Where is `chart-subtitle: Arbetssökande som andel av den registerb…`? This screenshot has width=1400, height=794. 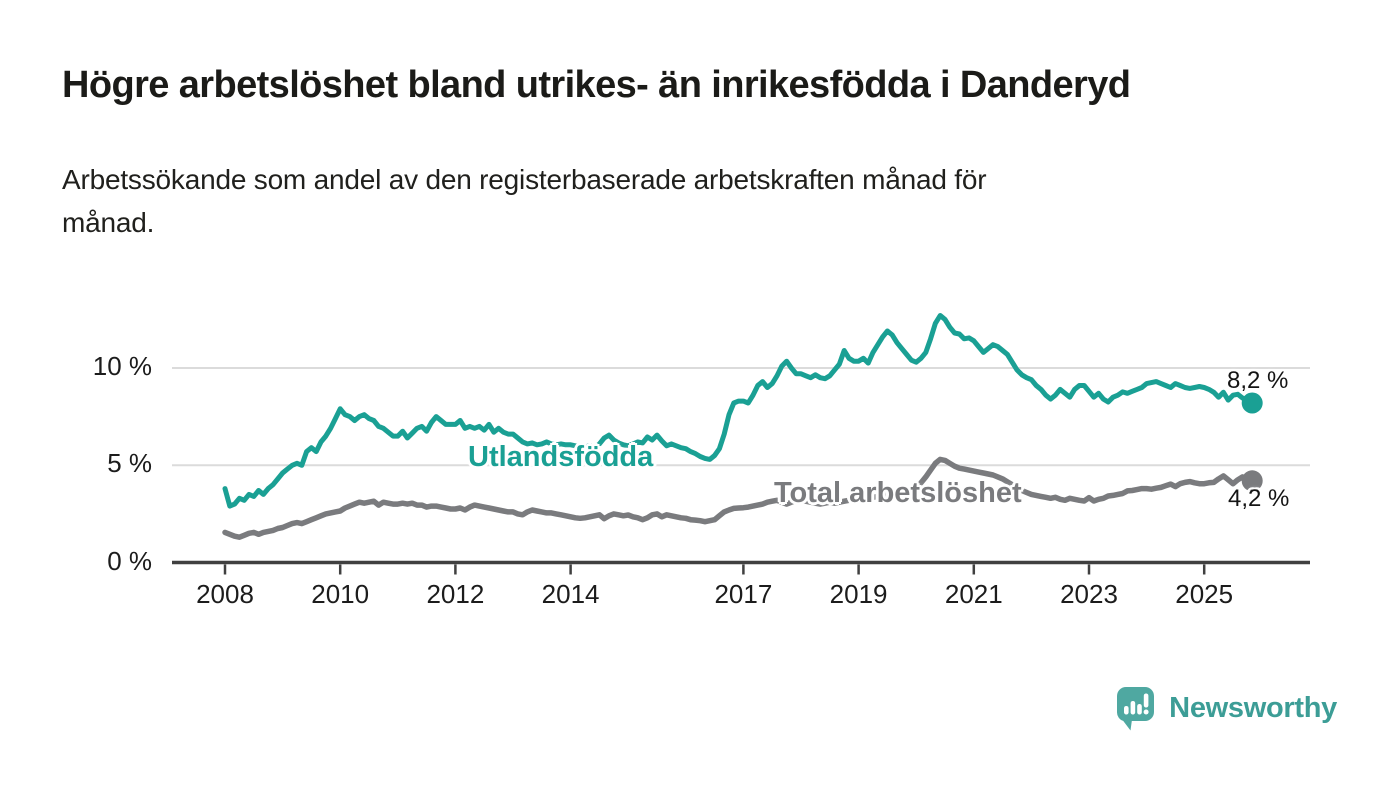 chart-subtitle: Arbetssökande som andel av den registerb… is located at coordinates (524, 201).